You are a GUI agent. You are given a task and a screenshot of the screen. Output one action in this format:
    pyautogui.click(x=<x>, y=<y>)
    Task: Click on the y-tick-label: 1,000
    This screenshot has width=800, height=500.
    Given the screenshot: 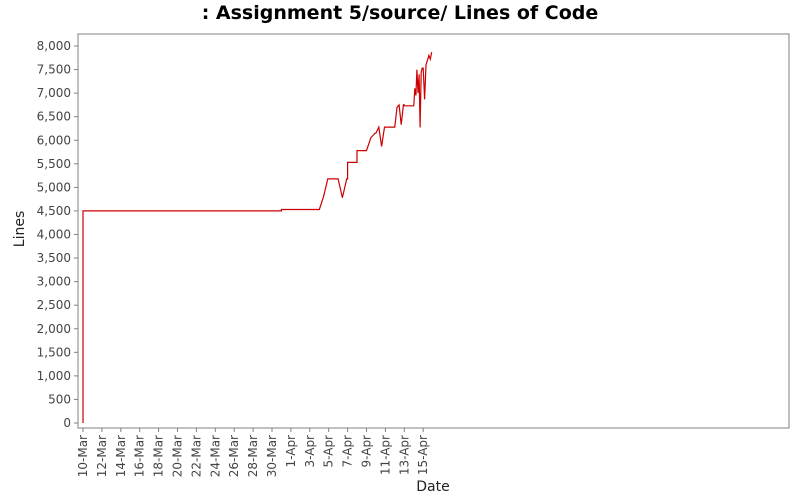 What is the action you would take?
    pyautogui.click(x=54, y=376)
    